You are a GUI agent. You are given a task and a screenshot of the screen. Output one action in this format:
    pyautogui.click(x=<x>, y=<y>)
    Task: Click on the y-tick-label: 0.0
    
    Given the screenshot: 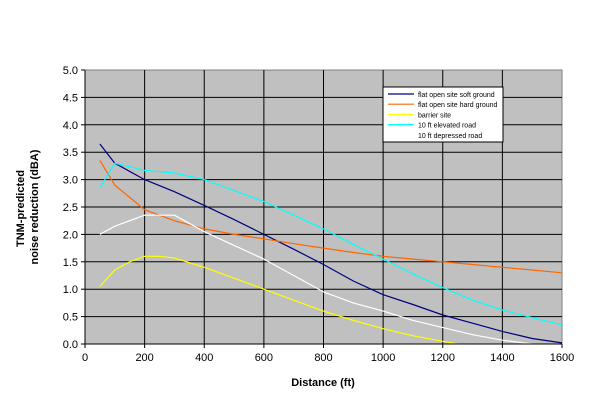 What is the action you would take?
    pyautogui.click(x=70, y=345)
    